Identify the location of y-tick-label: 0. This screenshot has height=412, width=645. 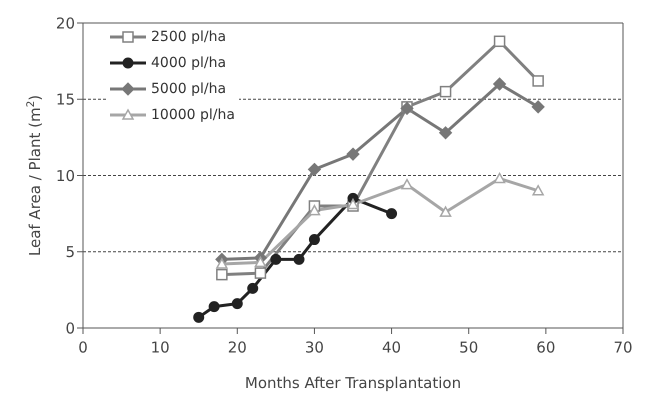
(70, 328).